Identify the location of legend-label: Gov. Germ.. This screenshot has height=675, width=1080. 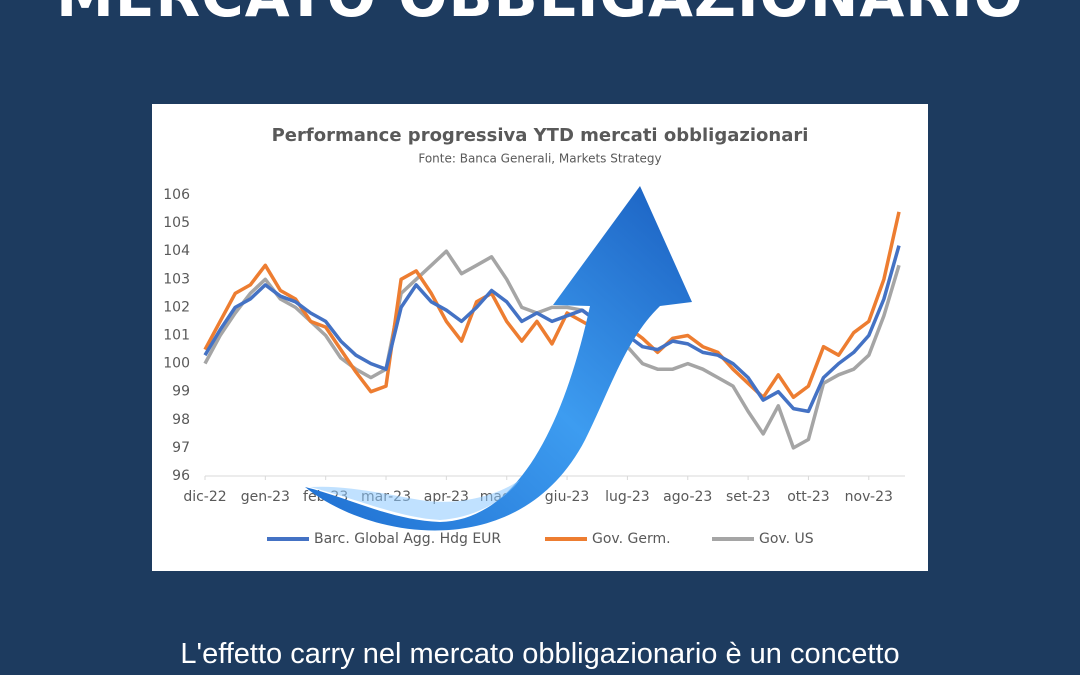
(631, 539).